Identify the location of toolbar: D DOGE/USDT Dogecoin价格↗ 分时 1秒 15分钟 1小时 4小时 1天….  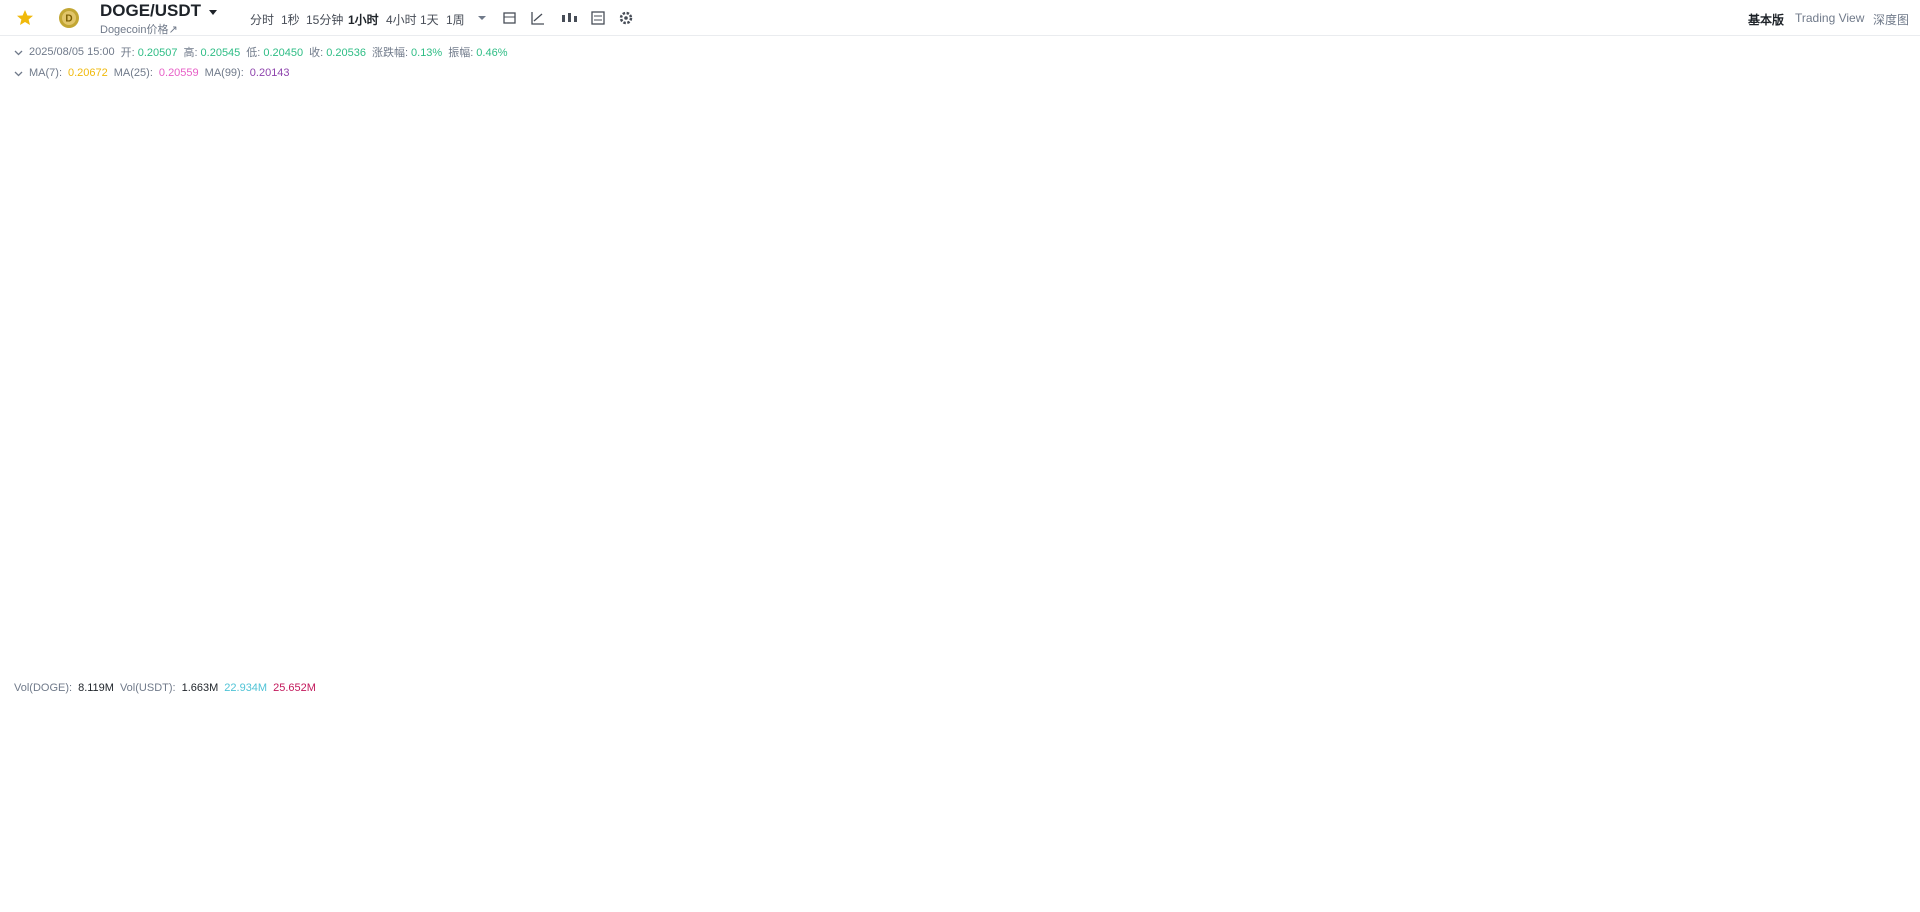
(960, 18).